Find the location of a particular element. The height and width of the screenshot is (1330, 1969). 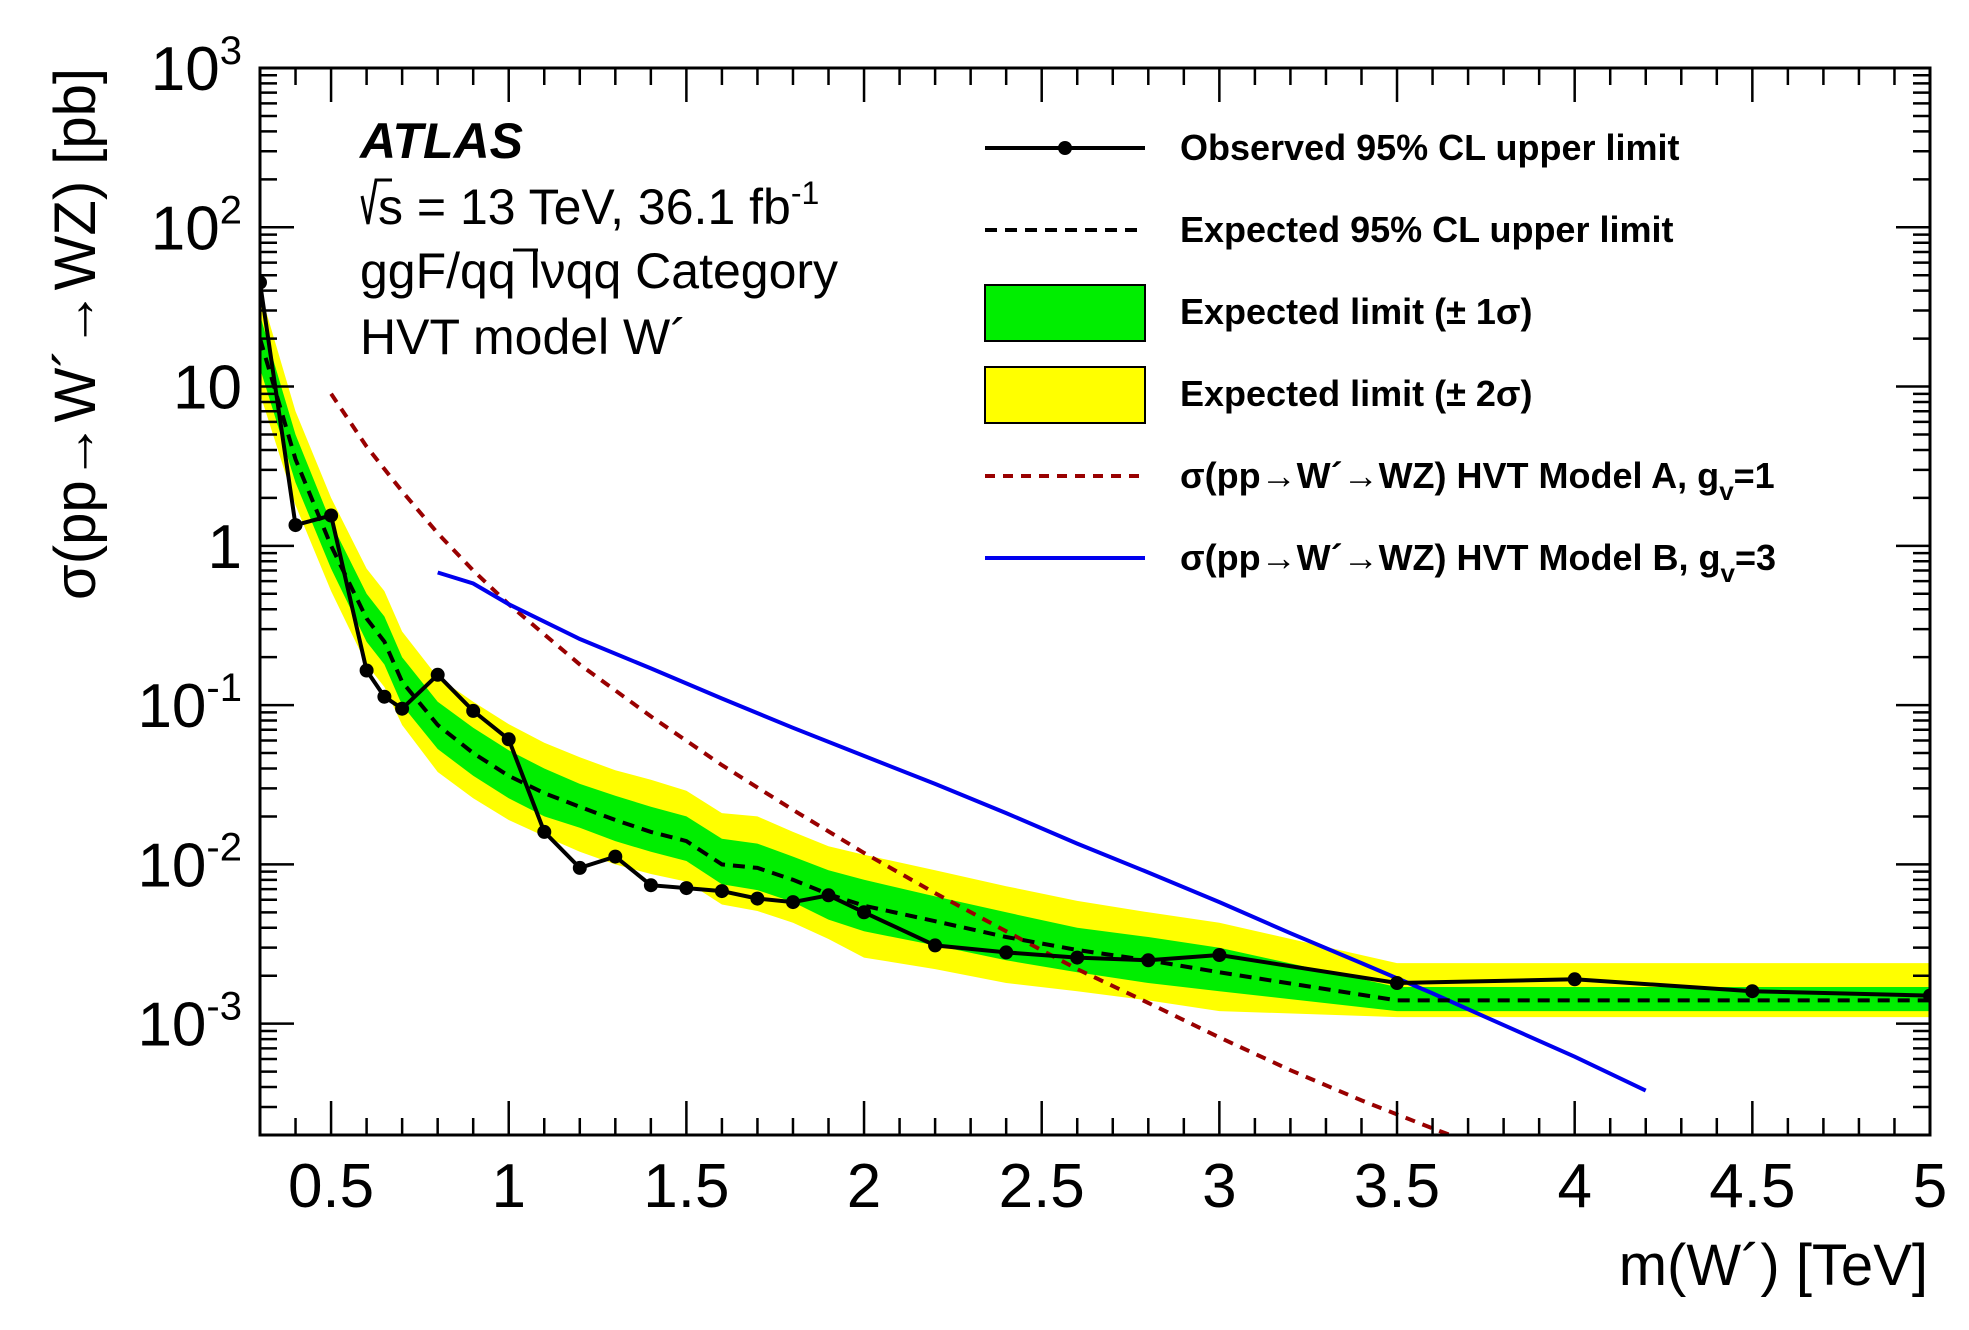

y-tick-exponent: -2 is located at coordinates (224, 847).